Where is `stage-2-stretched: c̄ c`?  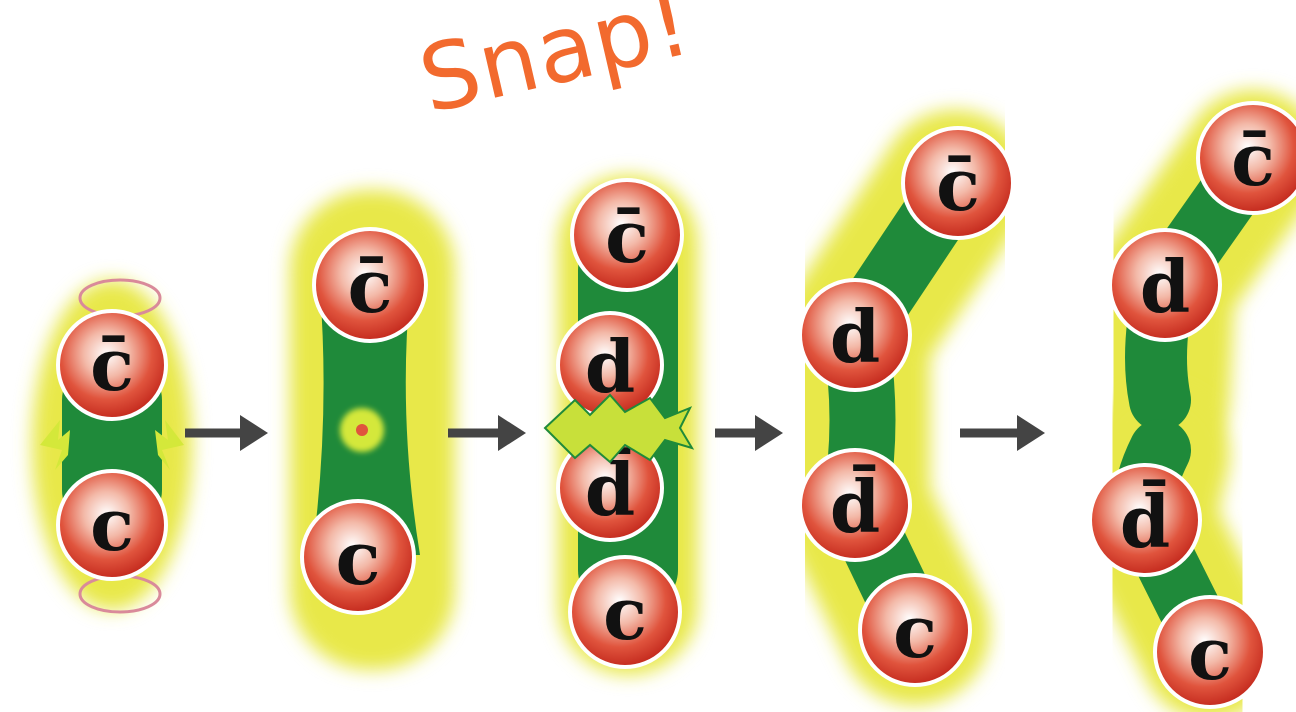 stage-2-stretched: c̄ c is located at coordinates (372, 430).